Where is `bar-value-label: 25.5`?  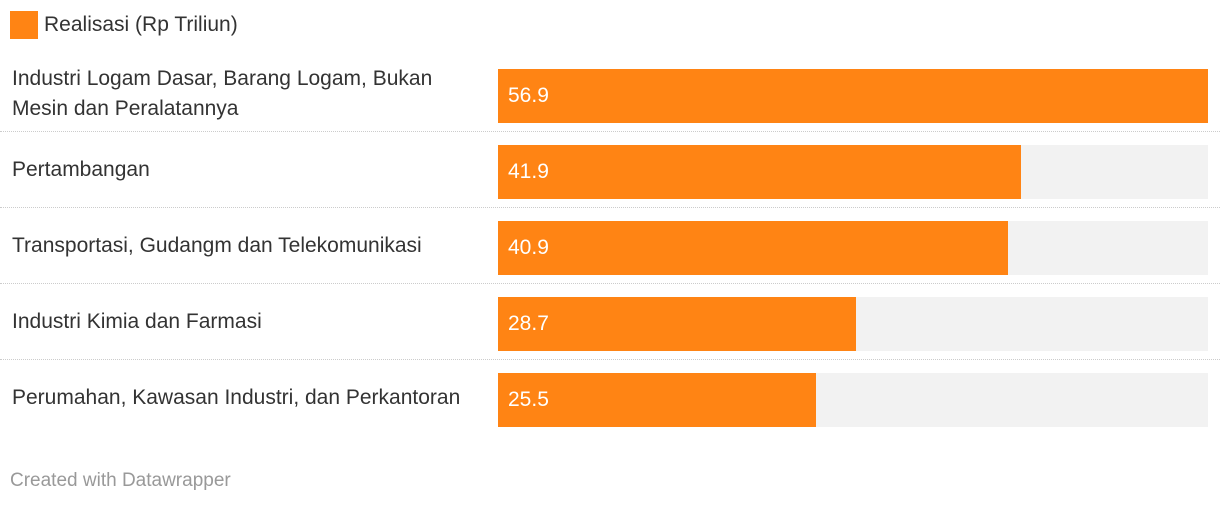 bar-value-label: 25.5 is located at coordinates (528, 399).